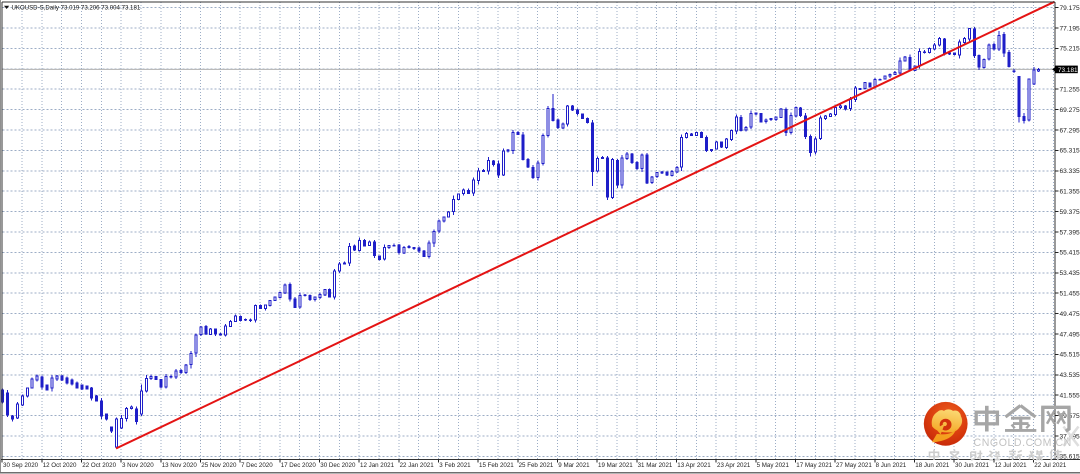 This screenshot has height=474, width=1080. What do you see at coordinates (1070, 232) in the screenshot?
I see `svg-text: 57.395` at bounding box center [1070, 232].